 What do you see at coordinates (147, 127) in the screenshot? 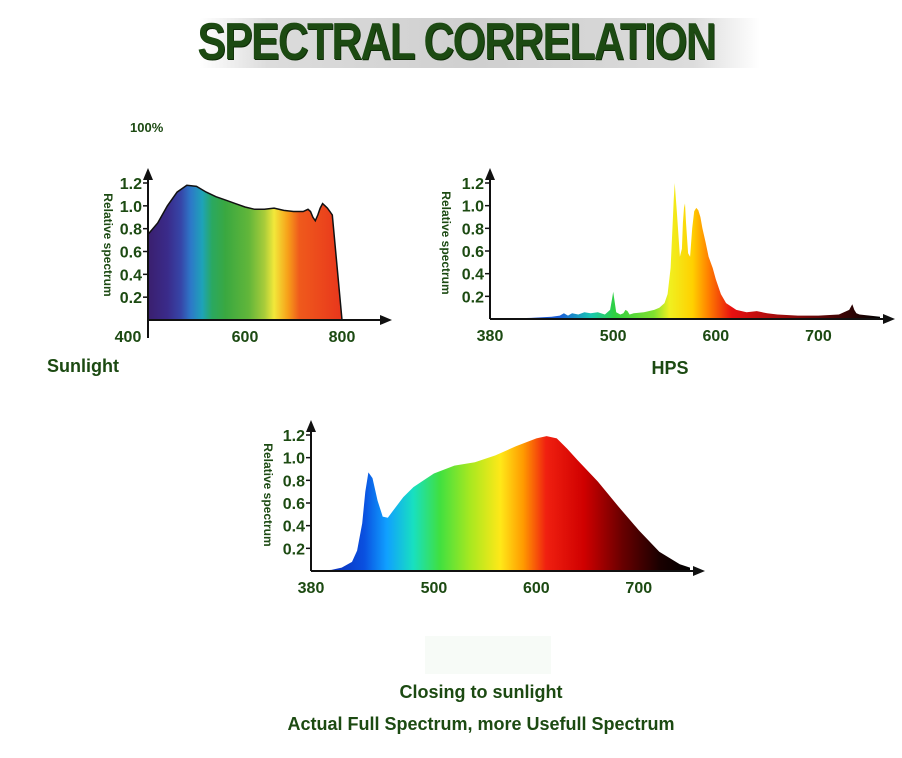
I see `percent-label: 100%` at bounding box center [147, 127].